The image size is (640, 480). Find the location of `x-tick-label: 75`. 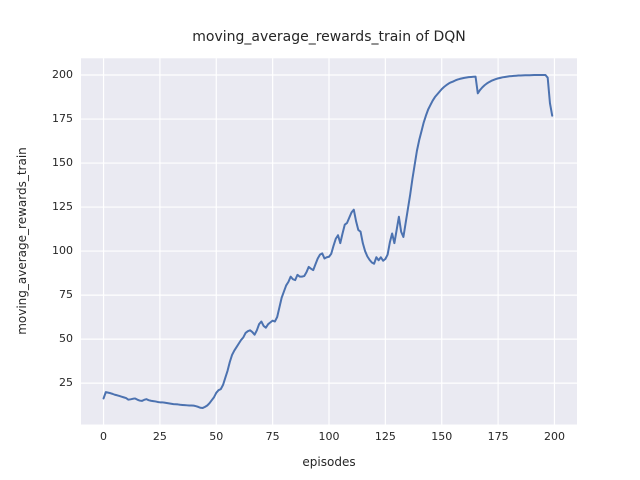

x-tick-label: 75 is located at coordinates (272, 436).